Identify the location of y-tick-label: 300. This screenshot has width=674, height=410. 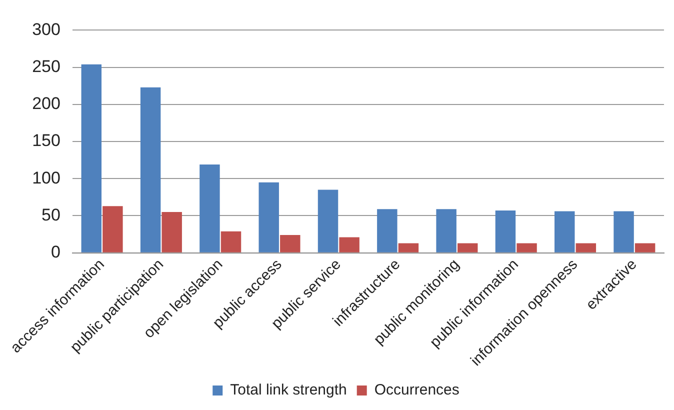
(46, 29).